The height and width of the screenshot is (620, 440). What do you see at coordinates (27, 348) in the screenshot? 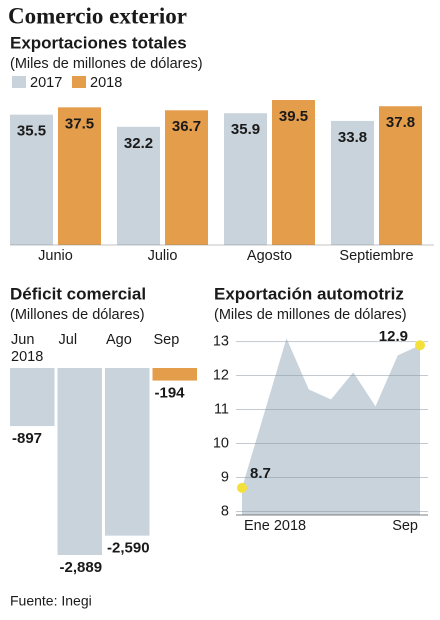
I see `x-tick-label: Jun 2018` at bounding box center [27, 348].